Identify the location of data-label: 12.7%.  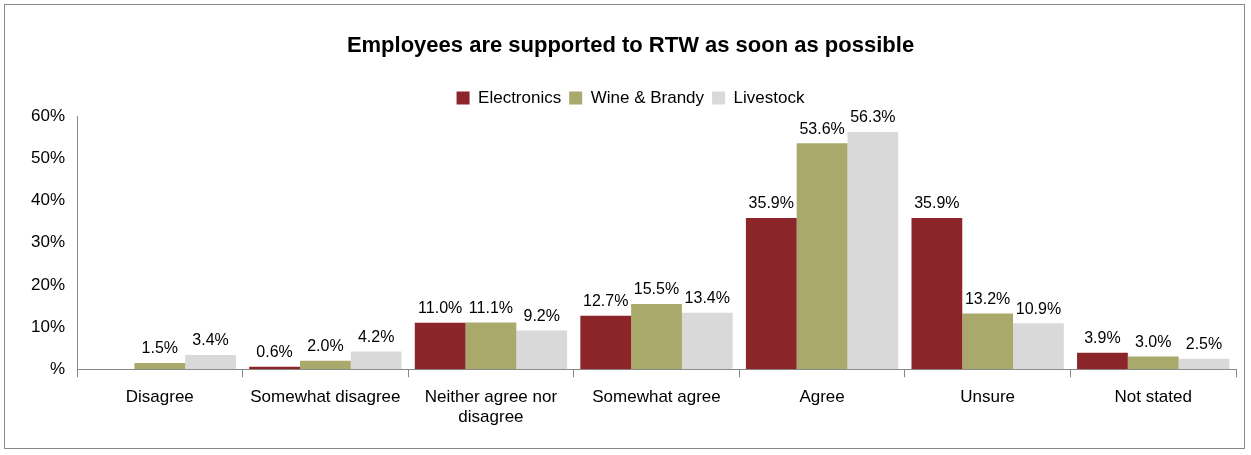
(606, 301).